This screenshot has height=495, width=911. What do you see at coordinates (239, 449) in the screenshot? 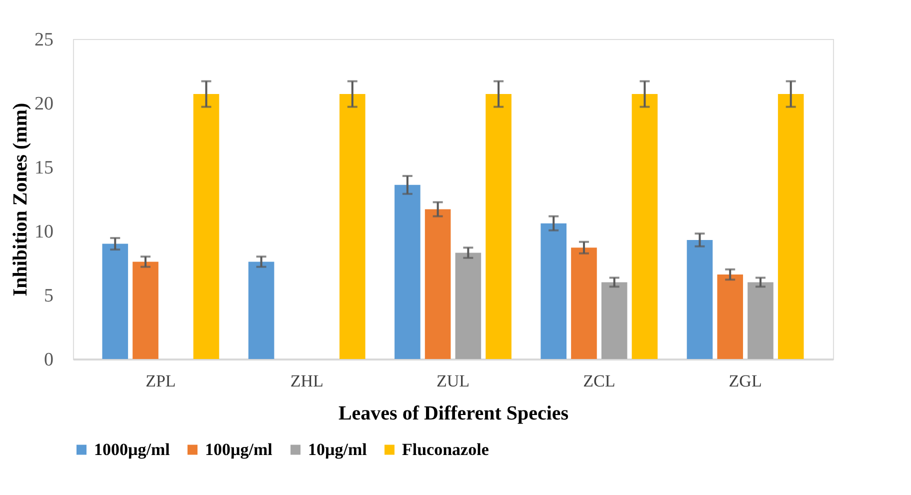
I see `legend-label: 100µg/ml` at bounding box center [239, 449].